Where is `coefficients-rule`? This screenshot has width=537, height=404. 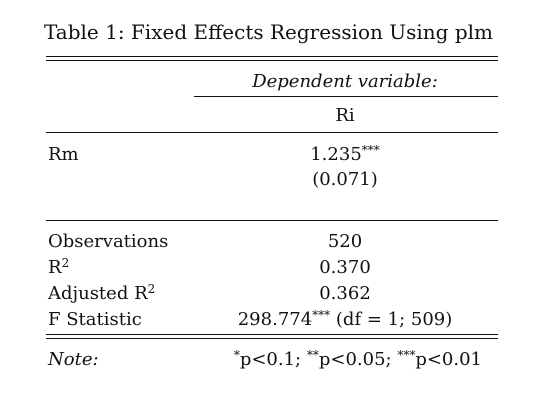
coefficients-rule is located at coordinates (272, 220).